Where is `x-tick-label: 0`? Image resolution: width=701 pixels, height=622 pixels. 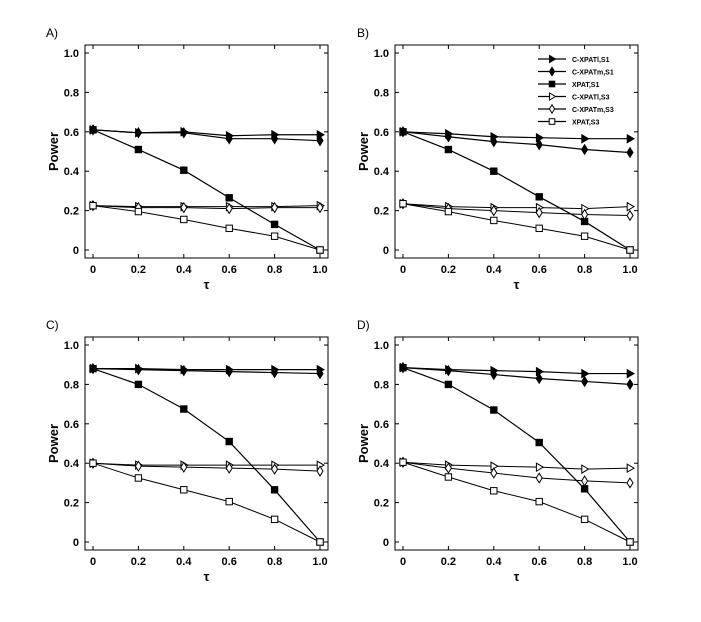 x-tick-label: 0 is located at coordinates (93, 270).